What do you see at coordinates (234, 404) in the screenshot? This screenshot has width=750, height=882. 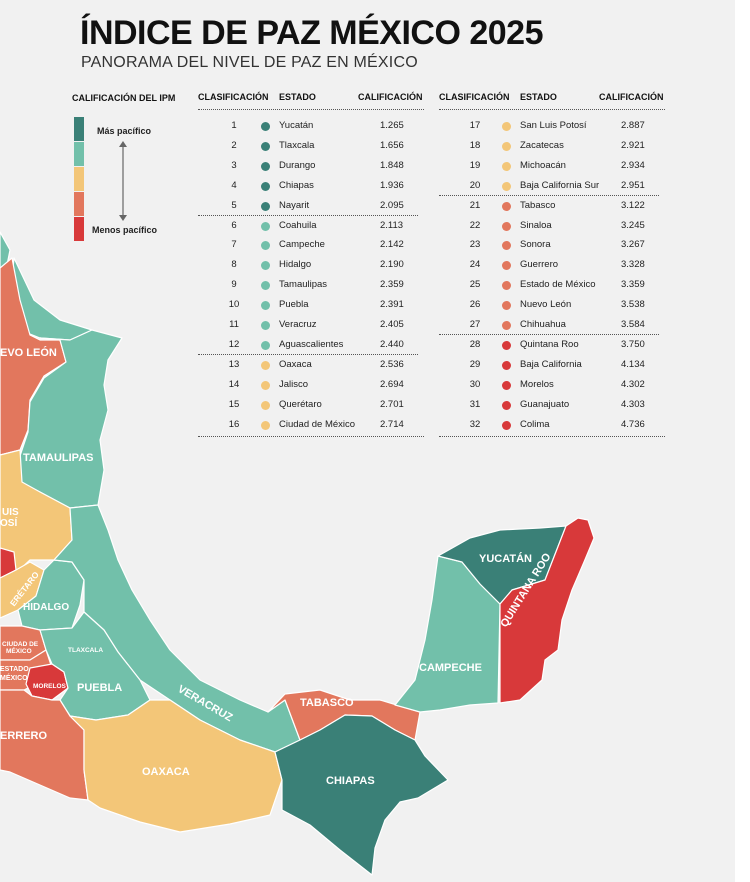 I see `rank-cell: 15` at bounding box center [234, 404].